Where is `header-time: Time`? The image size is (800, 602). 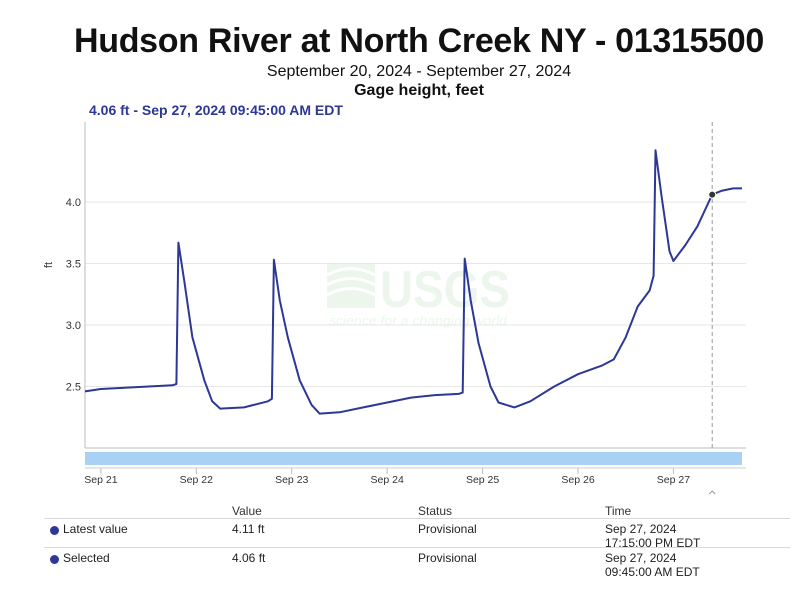
header-time: Time is located at coordinates (618, 511).